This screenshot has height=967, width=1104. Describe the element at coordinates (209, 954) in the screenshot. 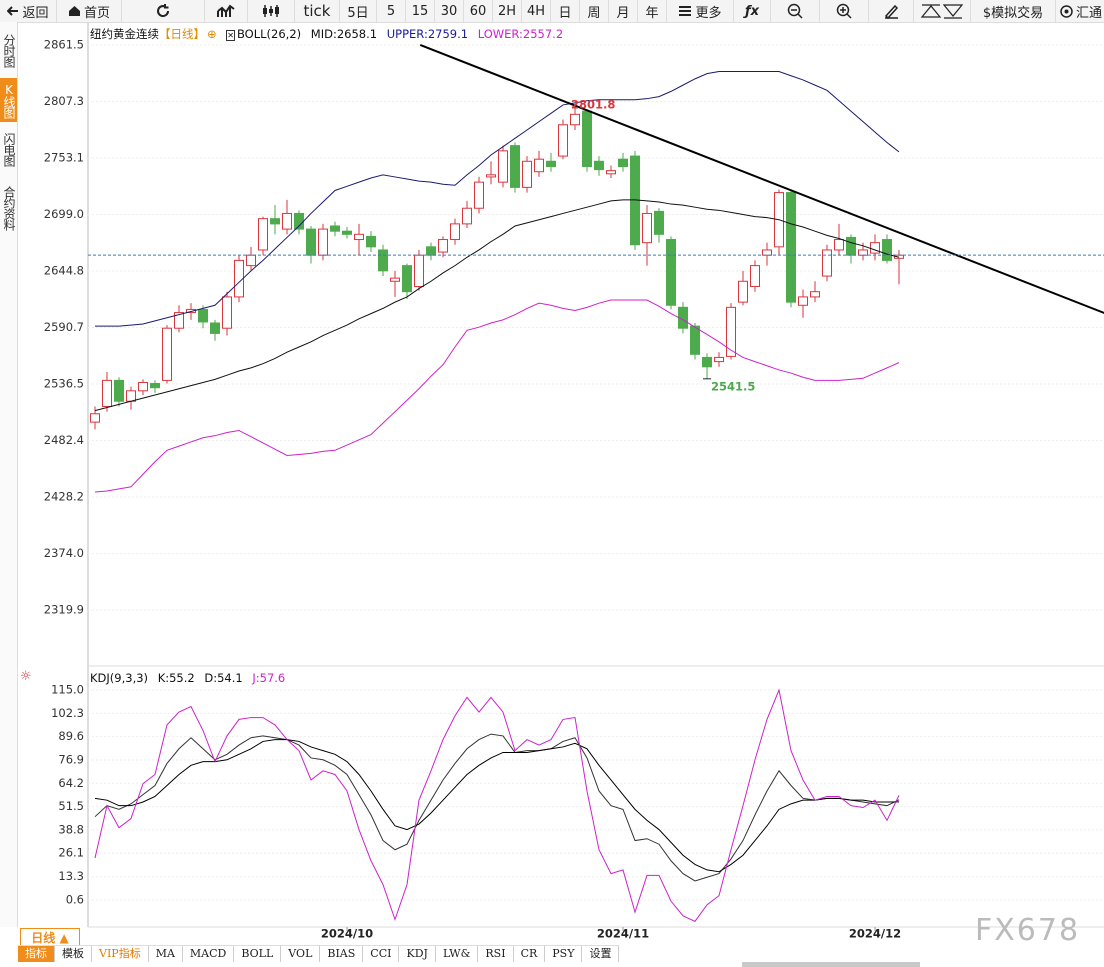

I see `indicator-tab: MACD` at that location.